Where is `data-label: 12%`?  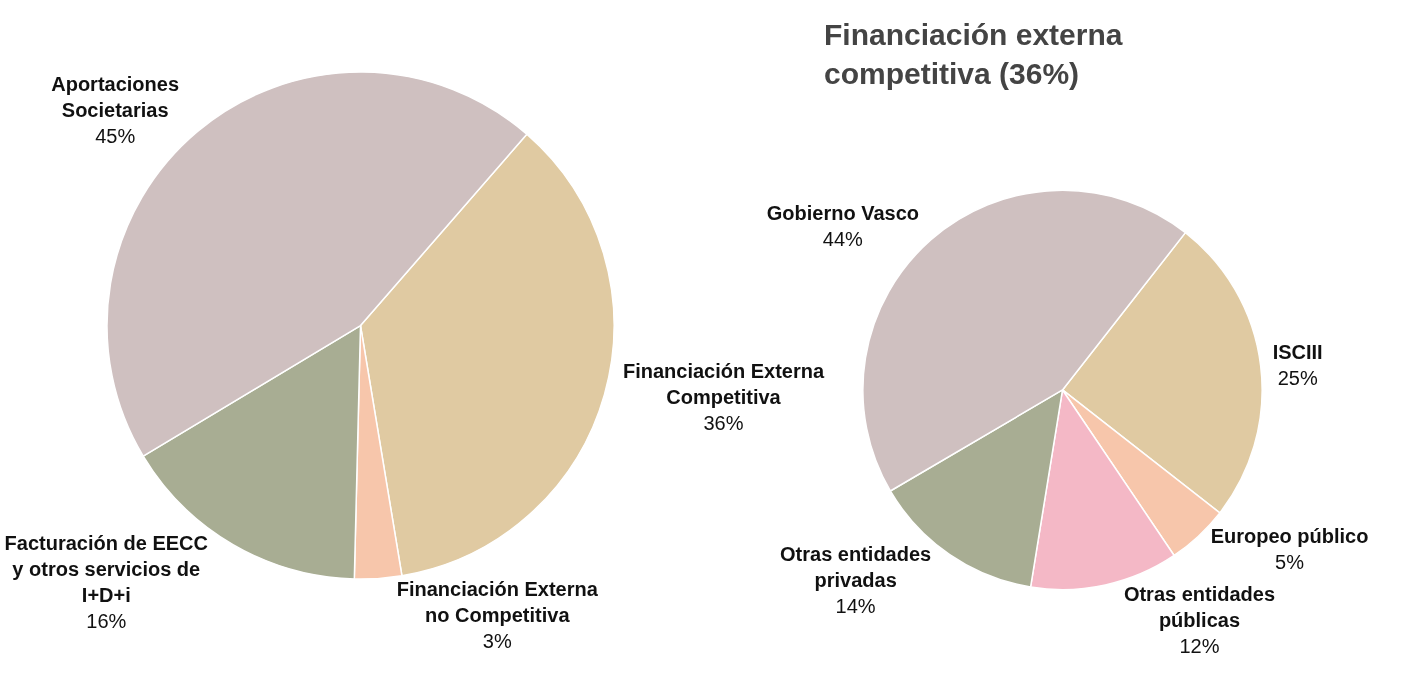
data-label: 12% is located at coordinates (1199, 646).